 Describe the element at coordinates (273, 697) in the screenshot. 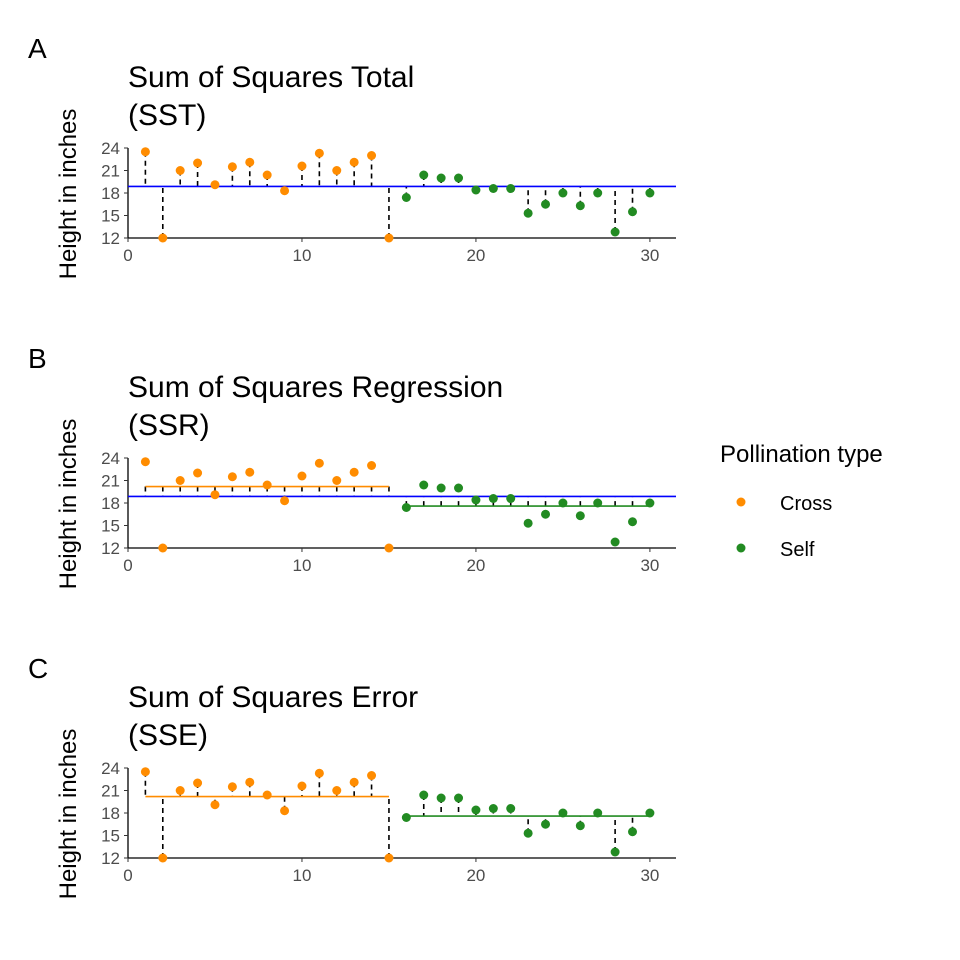

I see `panel-title-line1: Sum of Squares Error` at that location.